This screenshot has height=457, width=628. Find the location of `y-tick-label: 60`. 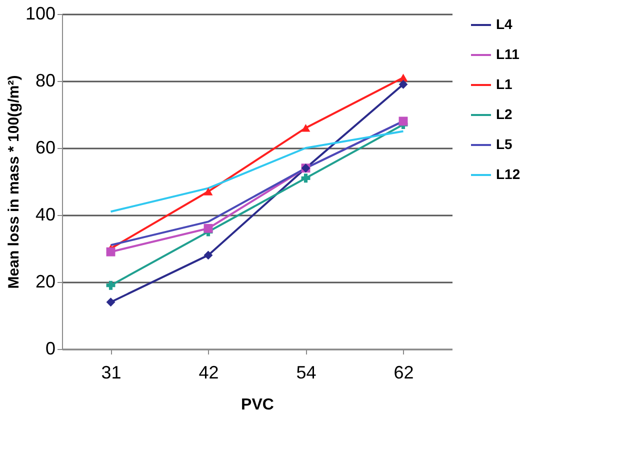

y-tick-label: 60 is located at coordinates (45, 148).